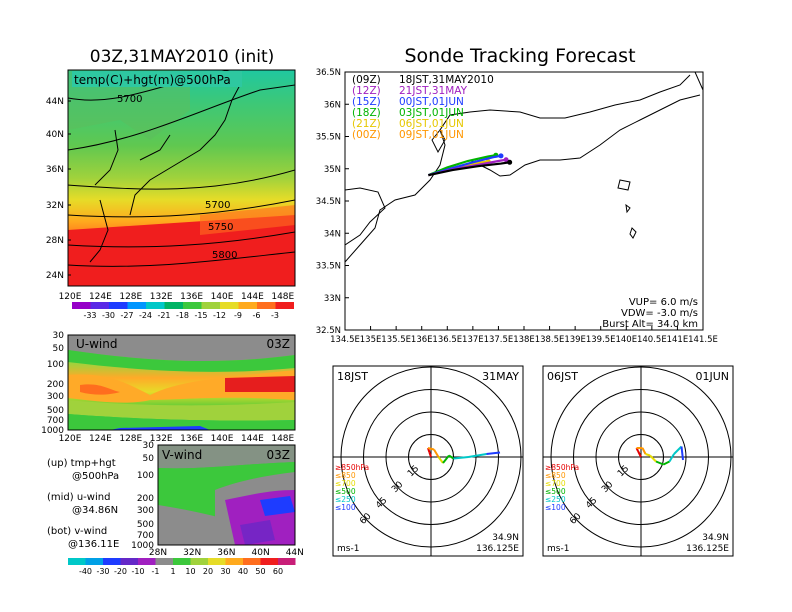 The height and width of the screenshot is (612, 792). Describe the element at coordinates (177, 439) in the screenshot. I see `u-wind-x-ticks: 120E 124E 128E 132E 136E 140E 144E 148E` at that location.